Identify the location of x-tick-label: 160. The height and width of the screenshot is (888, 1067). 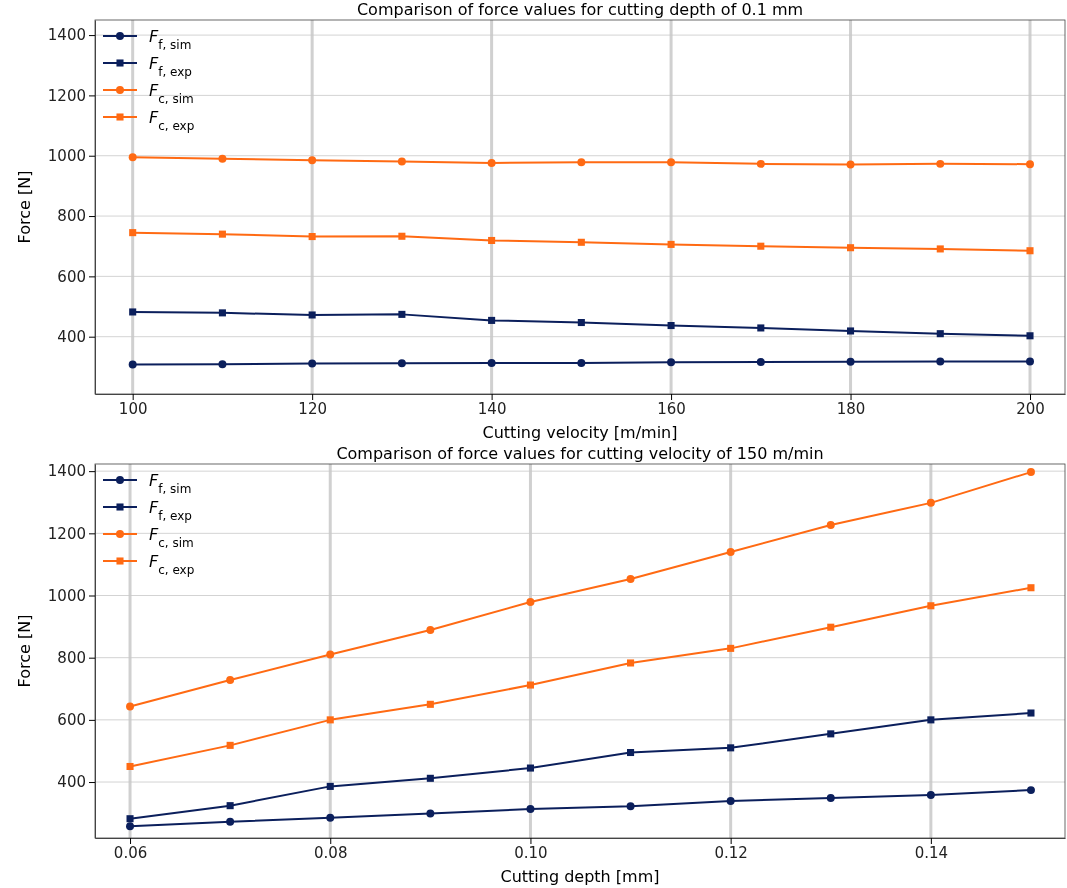
(671, 408).